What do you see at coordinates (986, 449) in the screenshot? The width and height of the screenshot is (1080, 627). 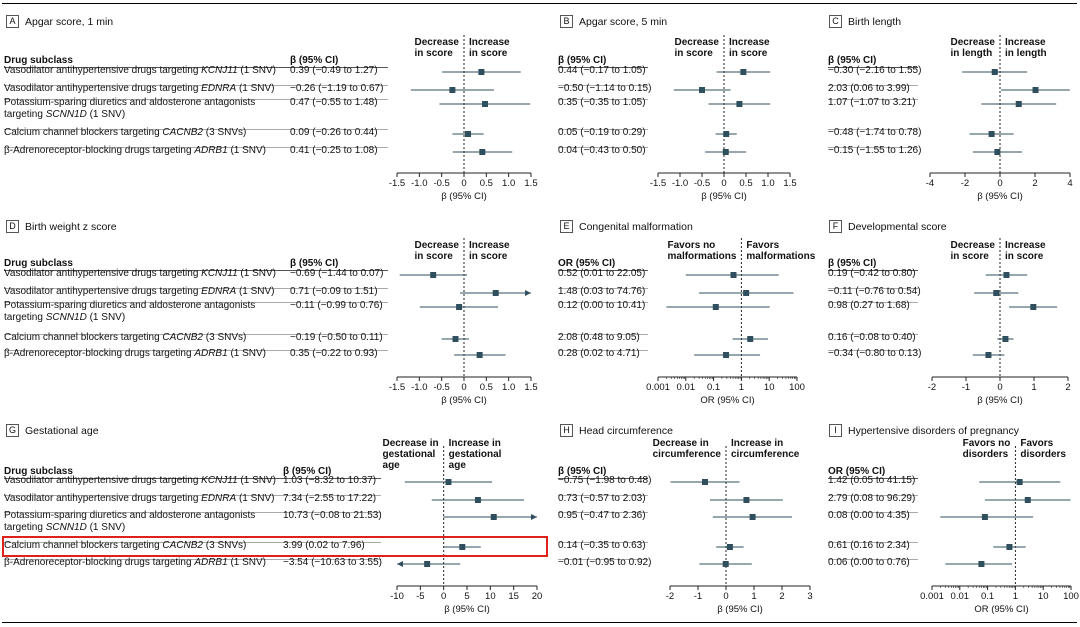 I see `direction-label-left: Favors no disorders` at bounding box center [986, 449].